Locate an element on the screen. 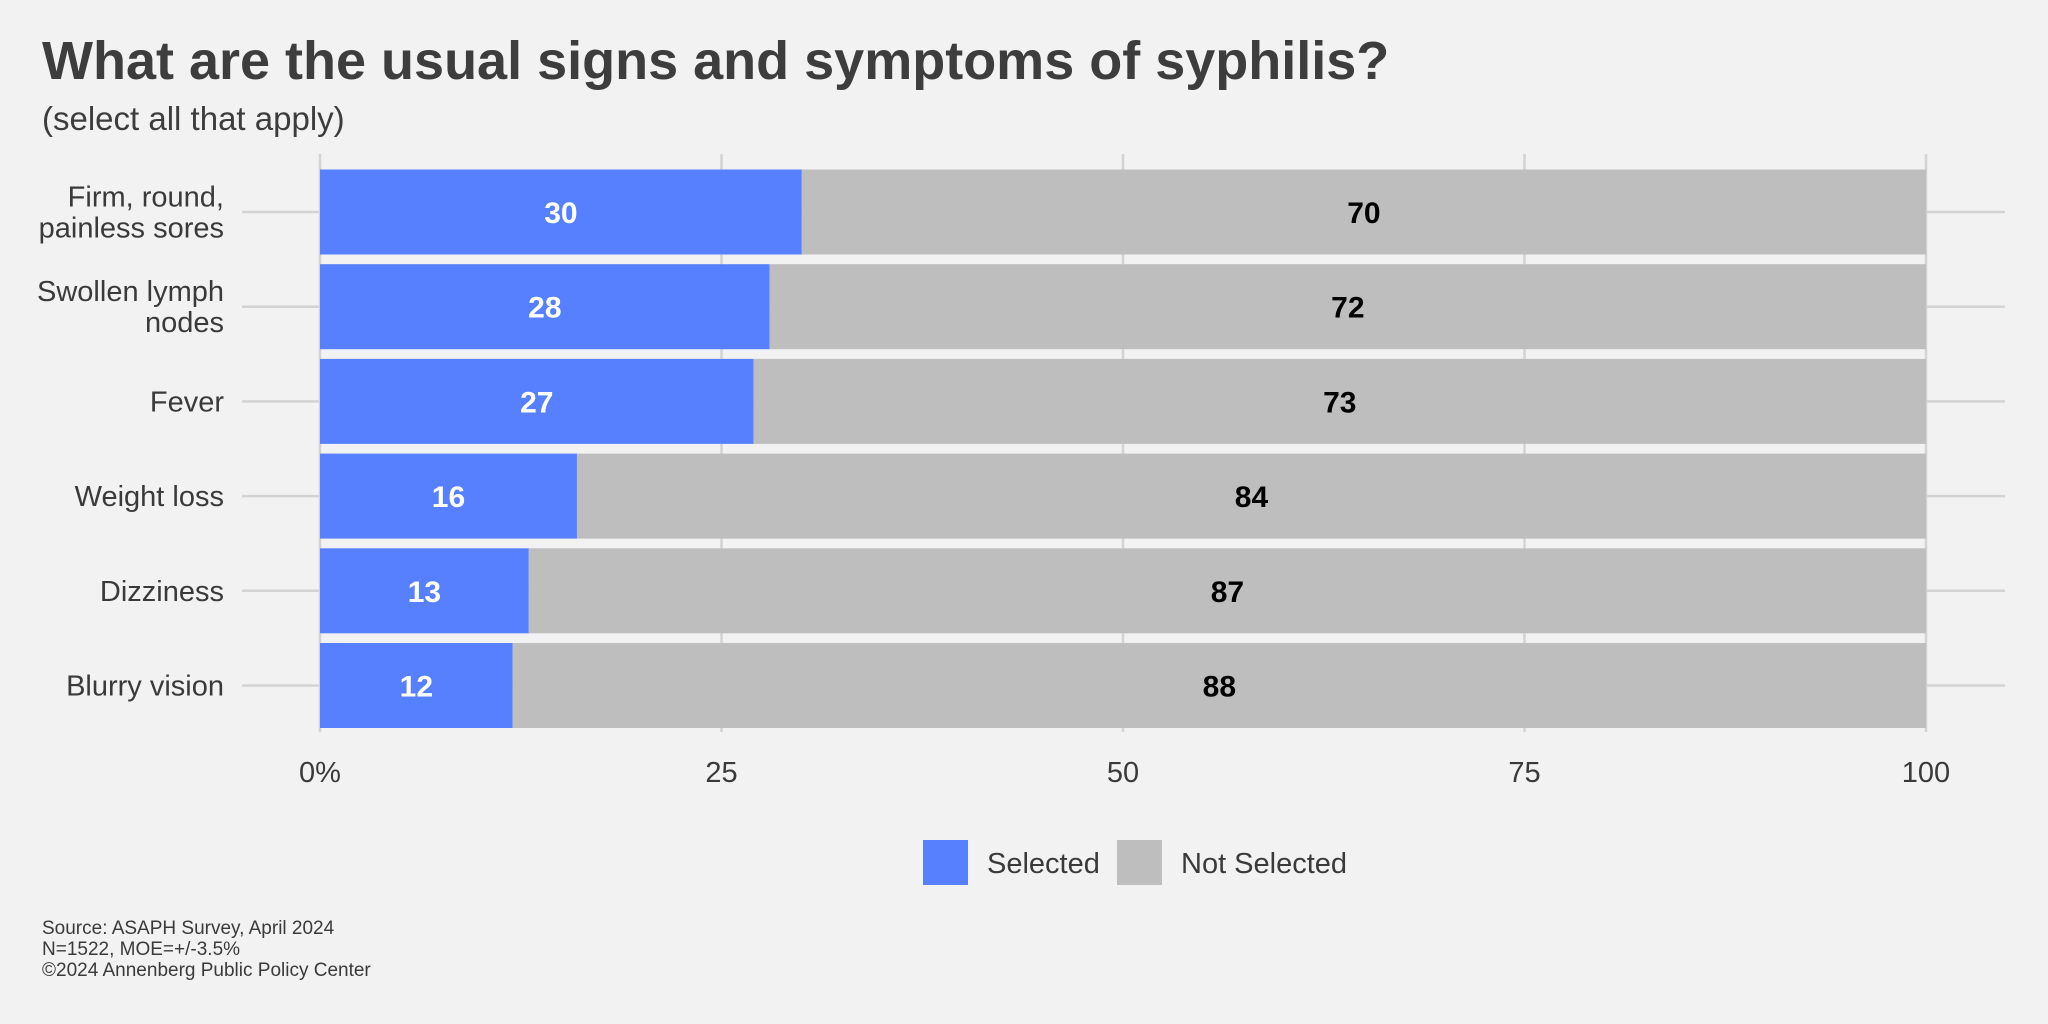 The width and height of the screenshot is (2048, 1024). data-label: 27 is located at coordinates (536, 402).